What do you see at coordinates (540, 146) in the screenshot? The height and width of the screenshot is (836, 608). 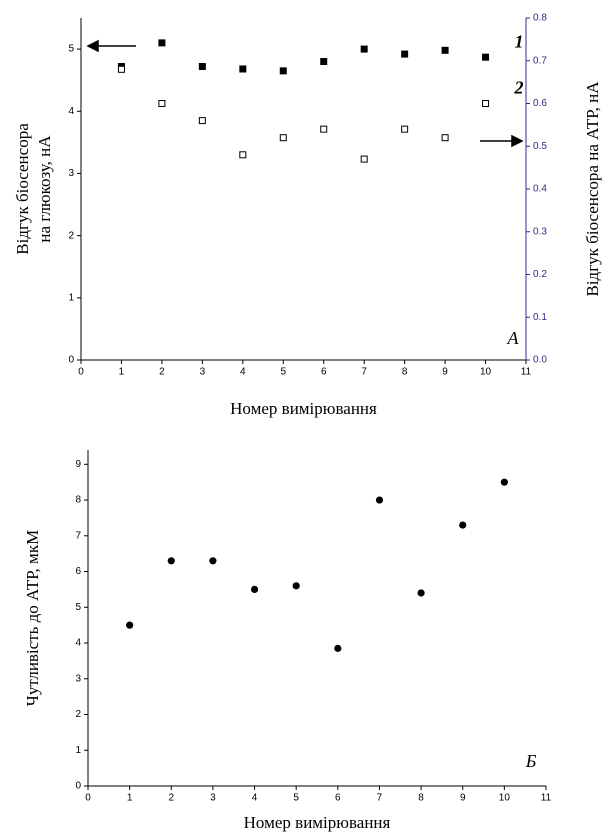 I see `y2-tick-label: 0.5` at bounding box center [540, 146].